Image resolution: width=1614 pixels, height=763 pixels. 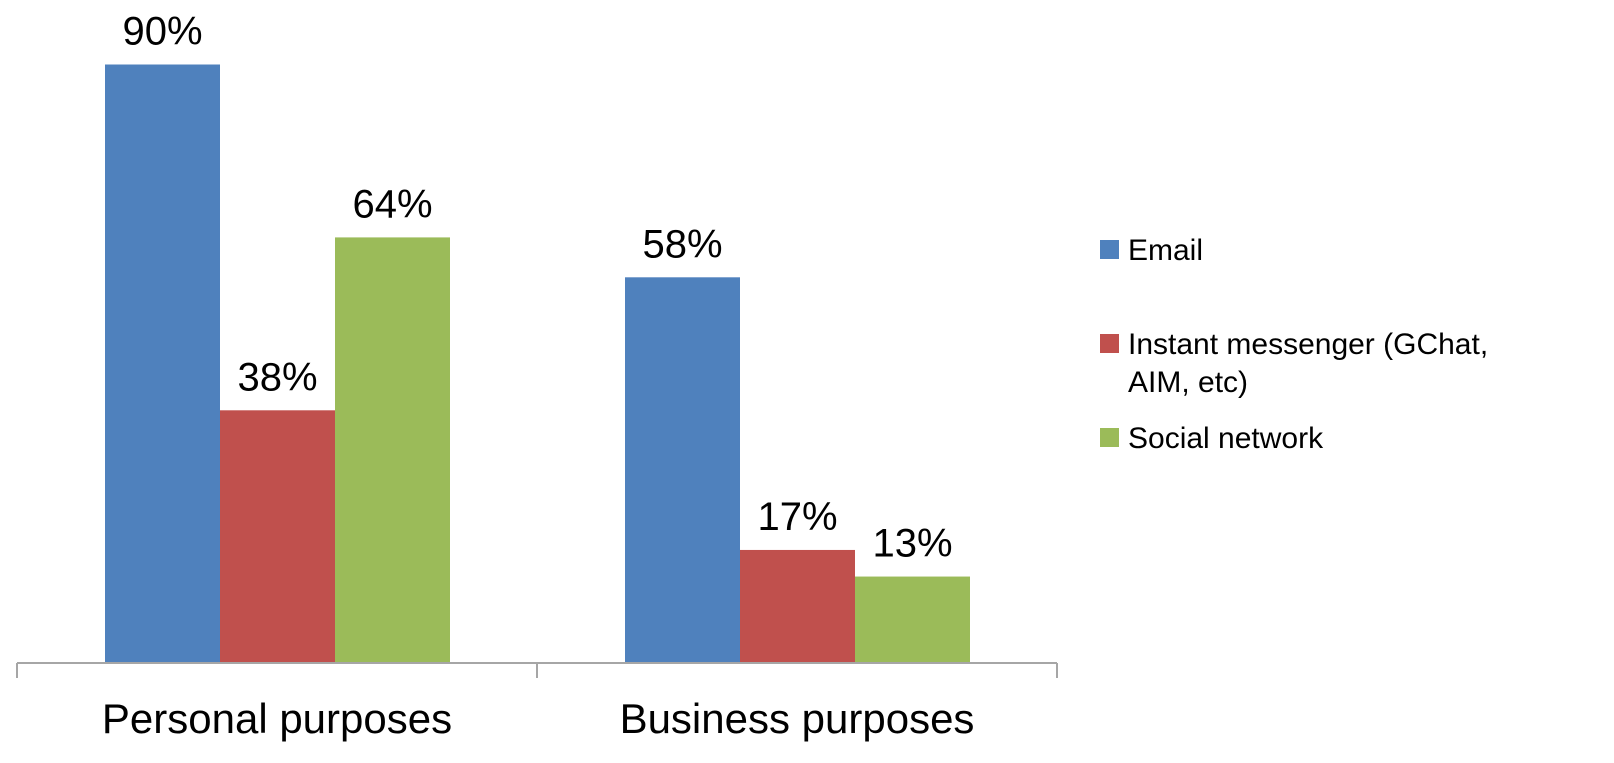 I want to click on x-tick-label-personal: Personal purposes, so click(x=277, y=718).